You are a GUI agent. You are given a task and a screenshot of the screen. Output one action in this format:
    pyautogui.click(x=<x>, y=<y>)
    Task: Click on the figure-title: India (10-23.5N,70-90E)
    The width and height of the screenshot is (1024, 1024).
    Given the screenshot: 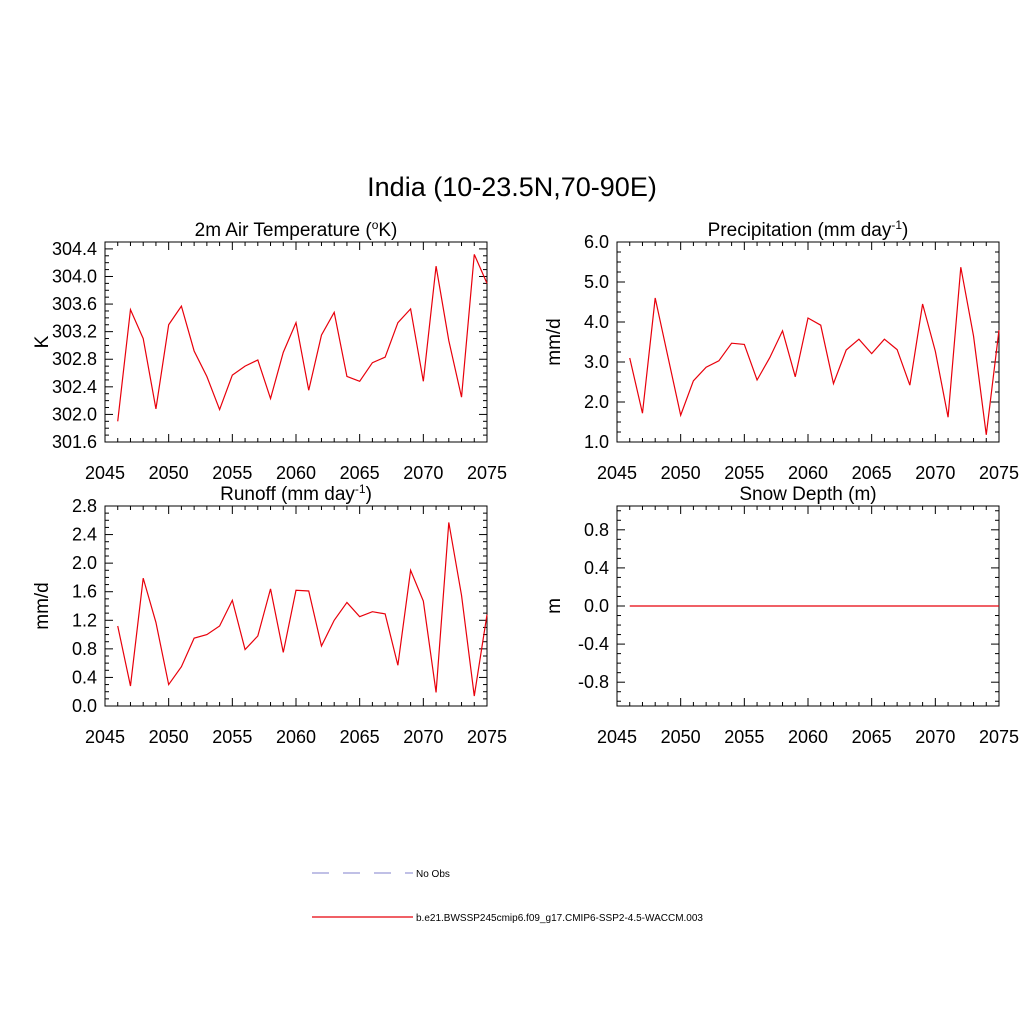 What is the action you would take?
    pyautogui.click(x=512, y=187)
    